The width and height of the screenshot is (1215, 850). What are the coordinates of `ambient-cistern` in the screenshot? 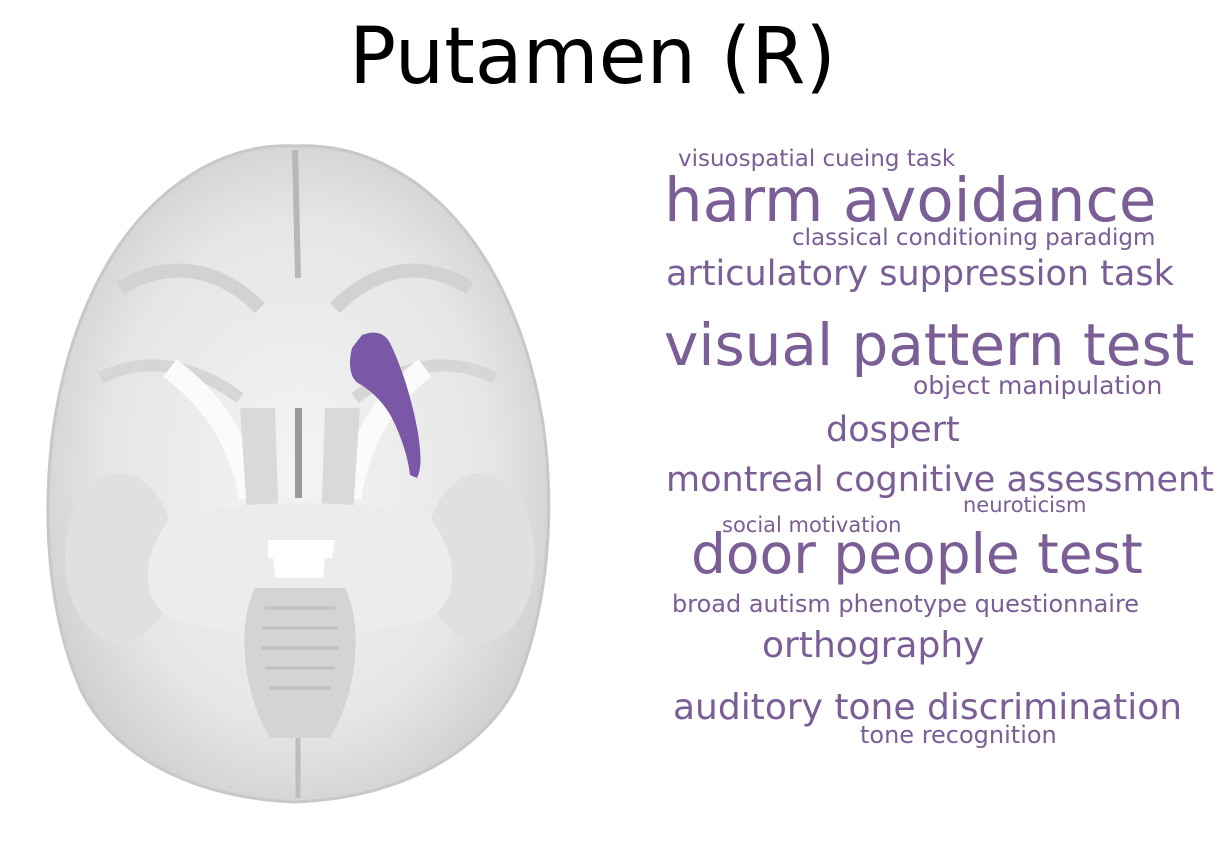 It's located at (301, 559).